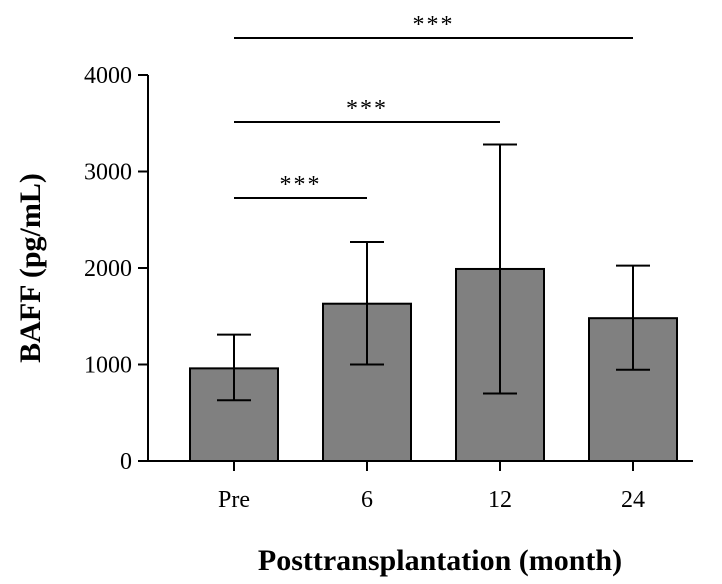 This screenshot has height=584, width=722. Describe the element at coordinates (633, 500) in the screenshot. I see `x-tick-label-24: 24` at that location.